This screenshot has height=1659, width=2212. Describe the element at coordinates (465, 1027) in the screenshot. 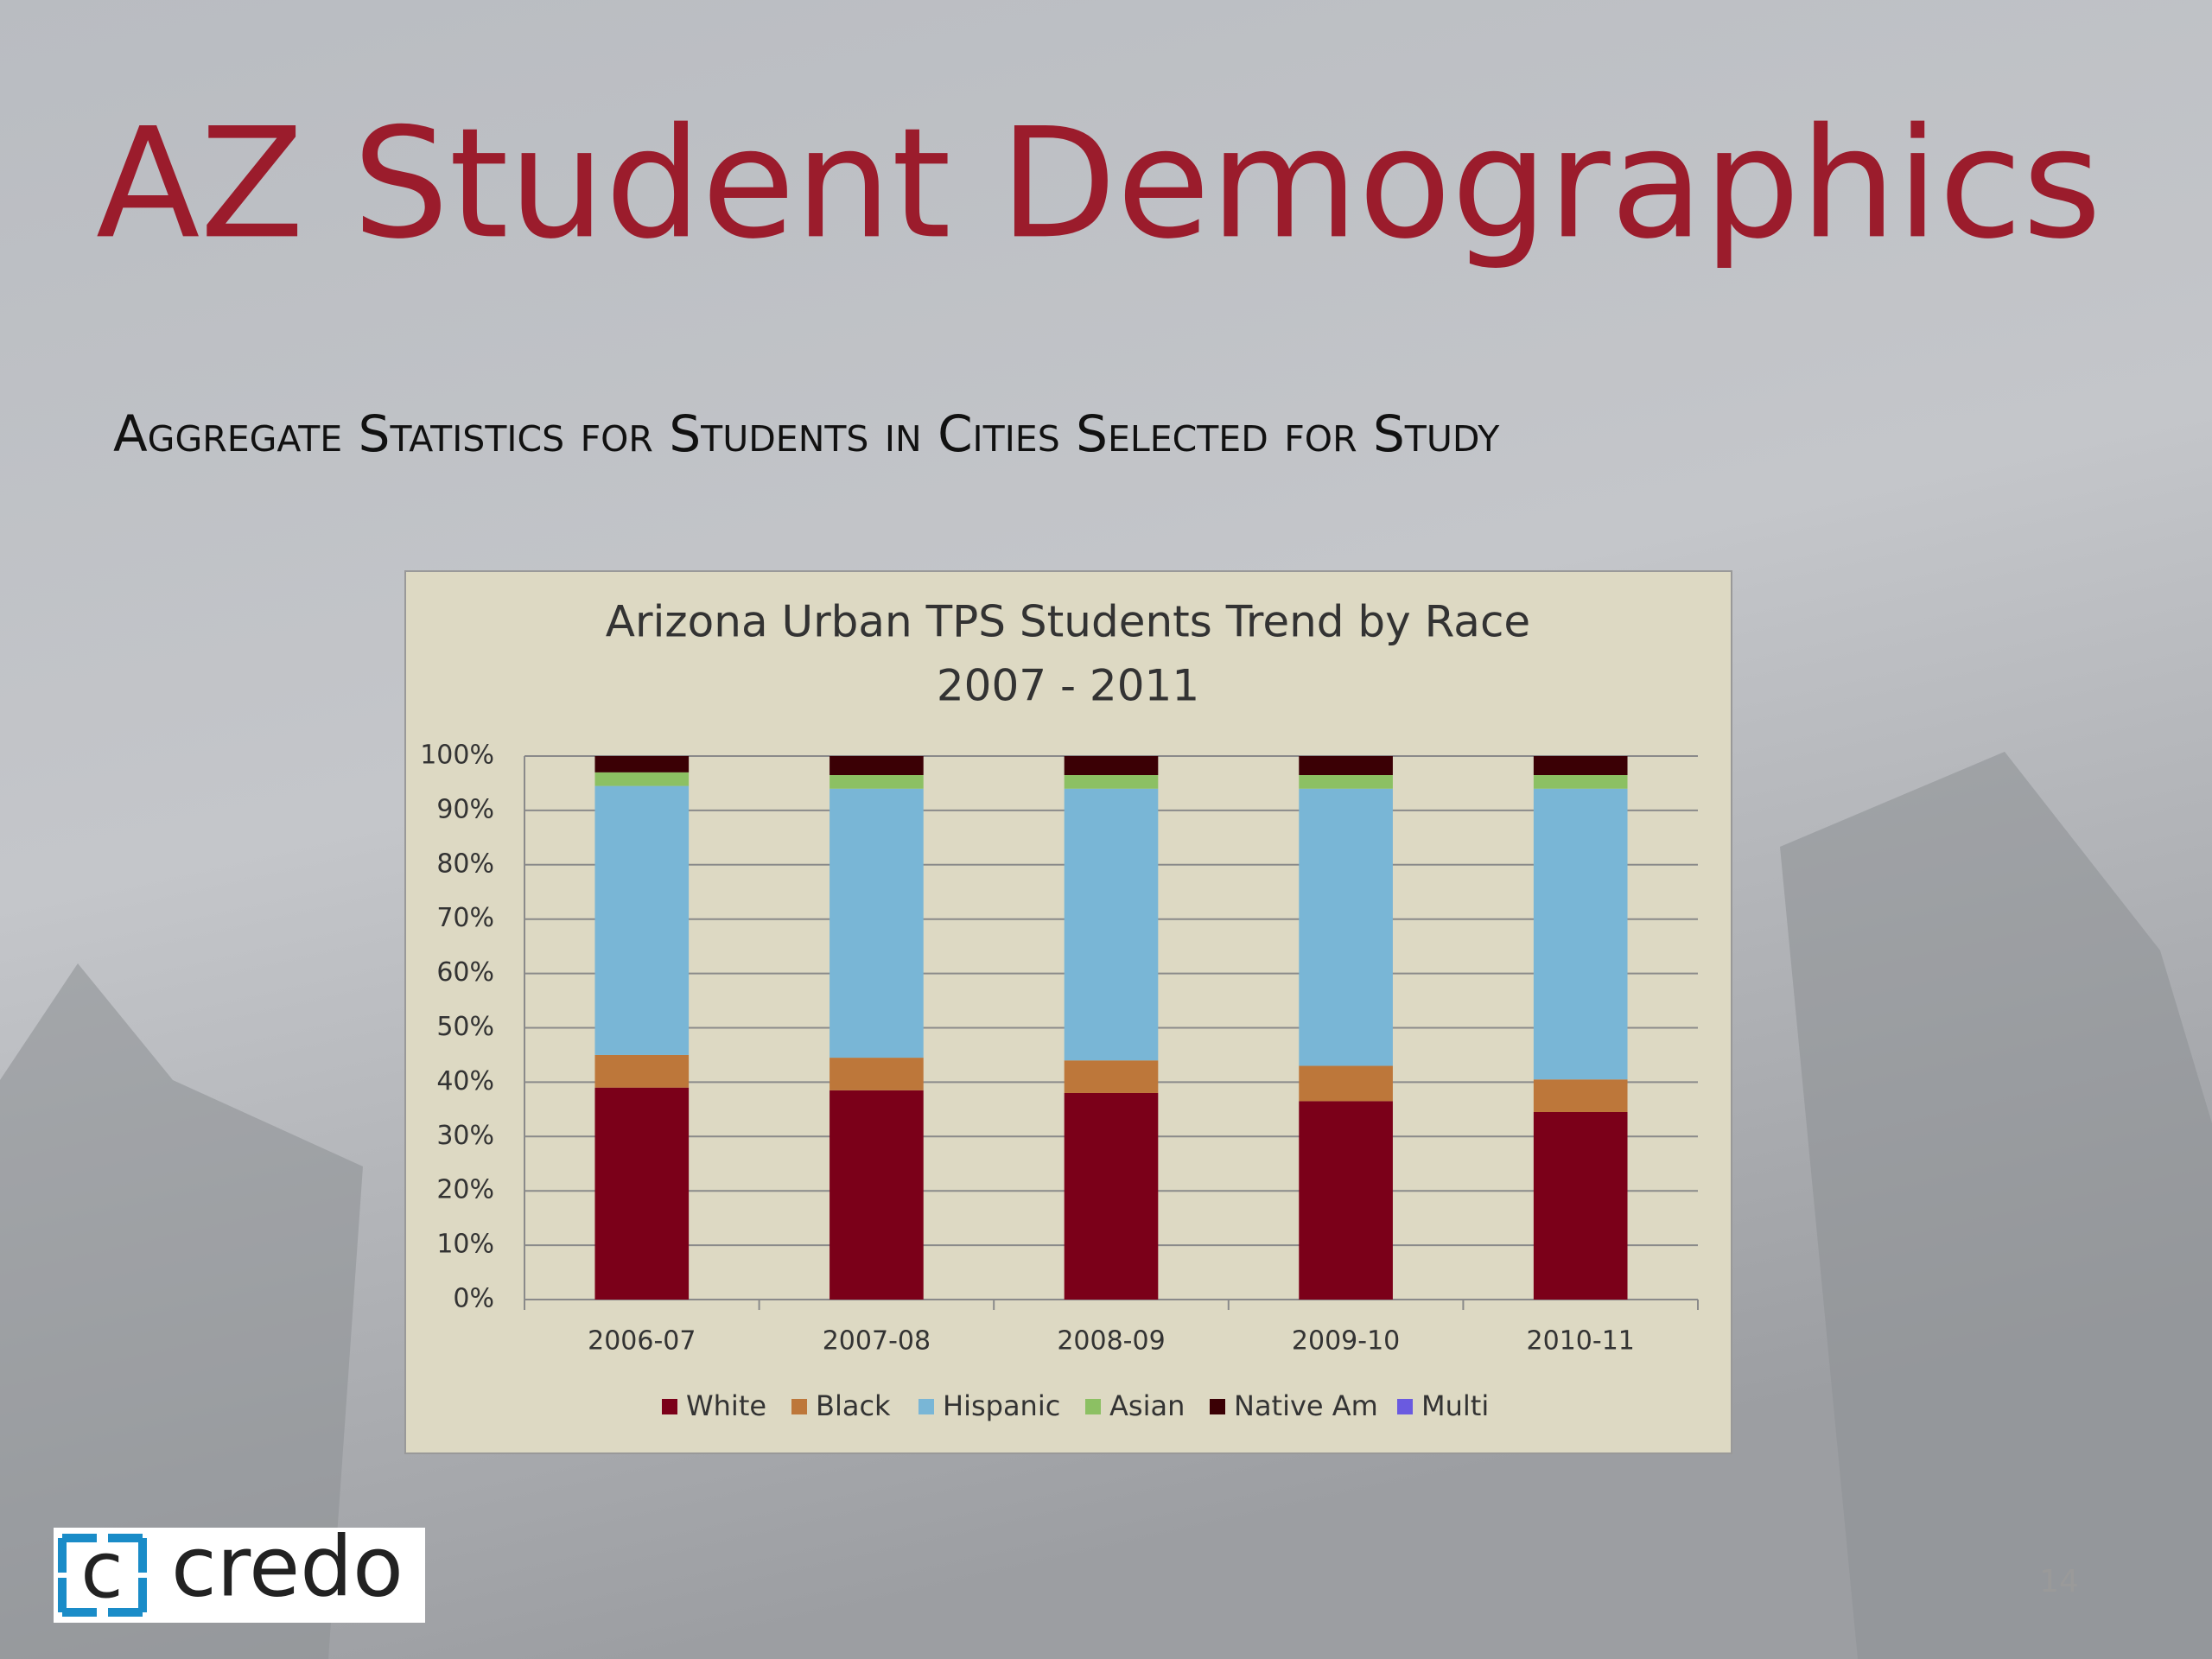

I see `y-tick-label: 50%` at that location.